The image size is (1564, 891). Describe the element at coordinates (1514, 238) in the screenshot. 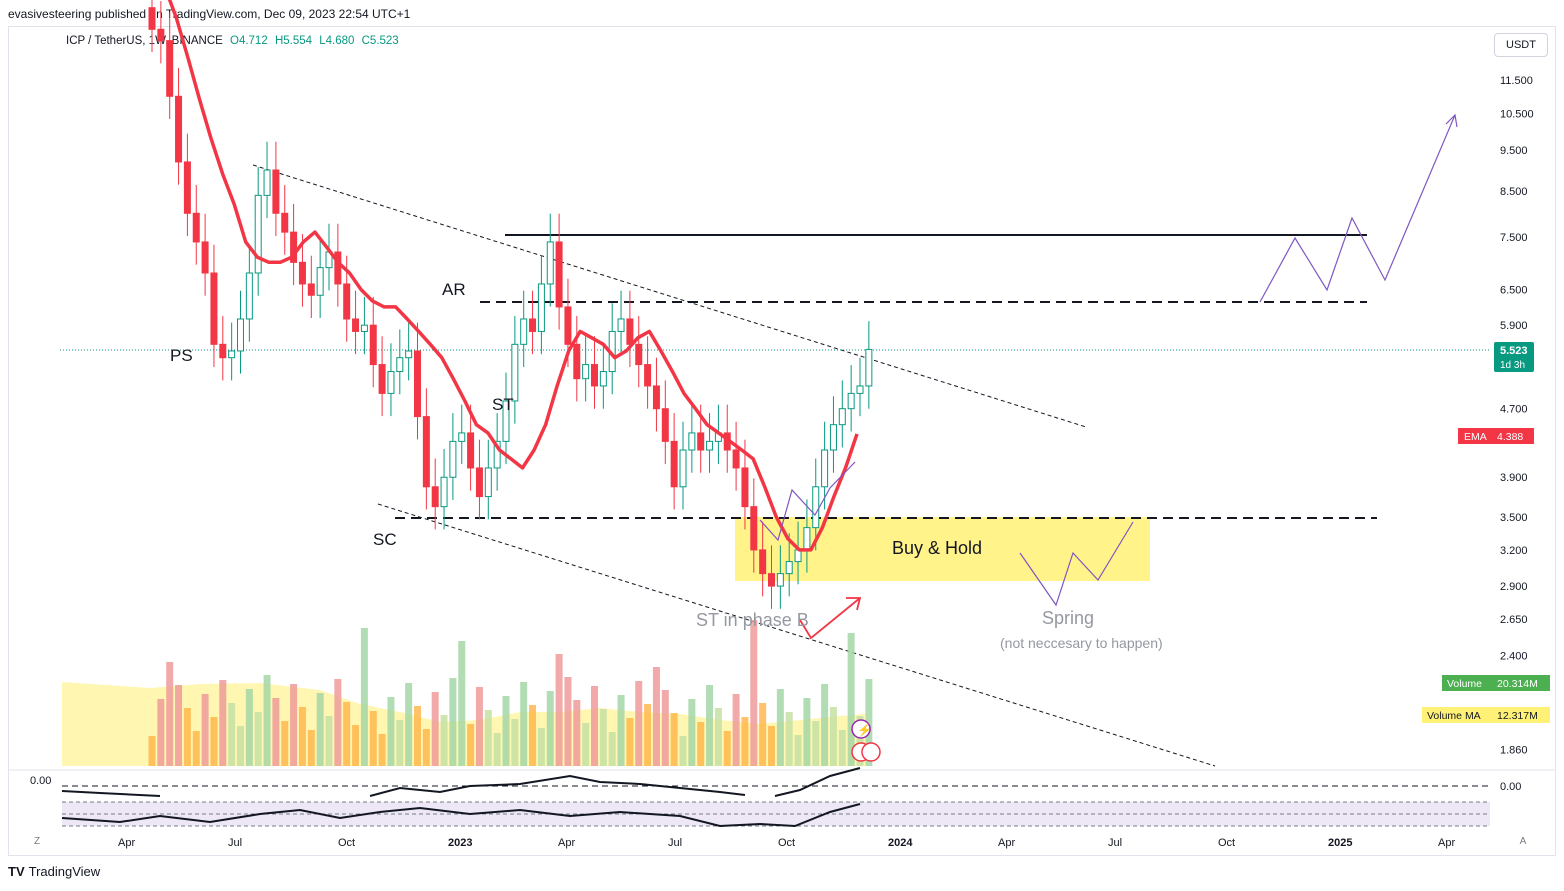

I see `price-tick-4: 7.500` at that location.